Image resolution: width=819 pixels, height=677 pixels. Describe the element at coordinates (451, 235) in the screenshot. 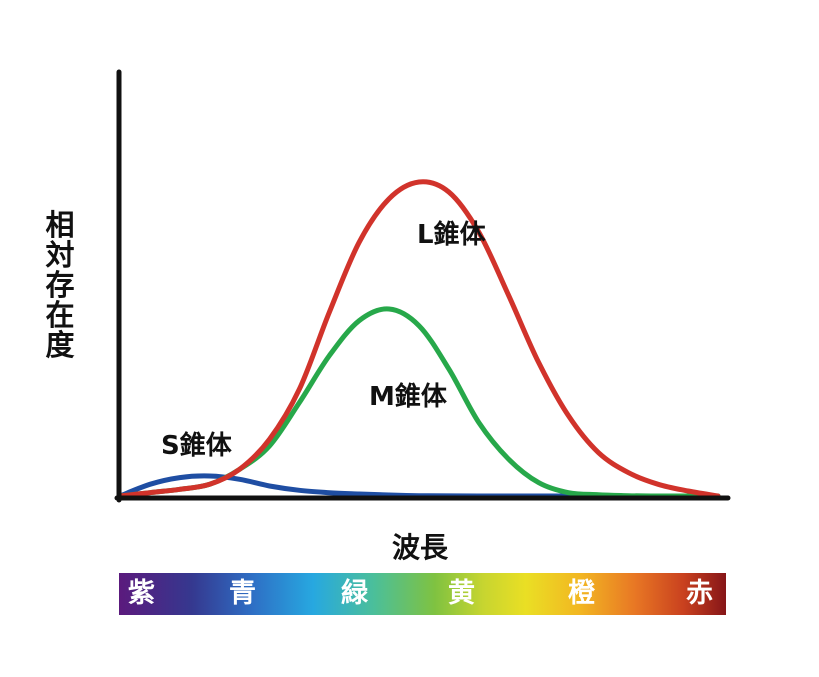

I see `l-cone-label: L錐体` at that location.